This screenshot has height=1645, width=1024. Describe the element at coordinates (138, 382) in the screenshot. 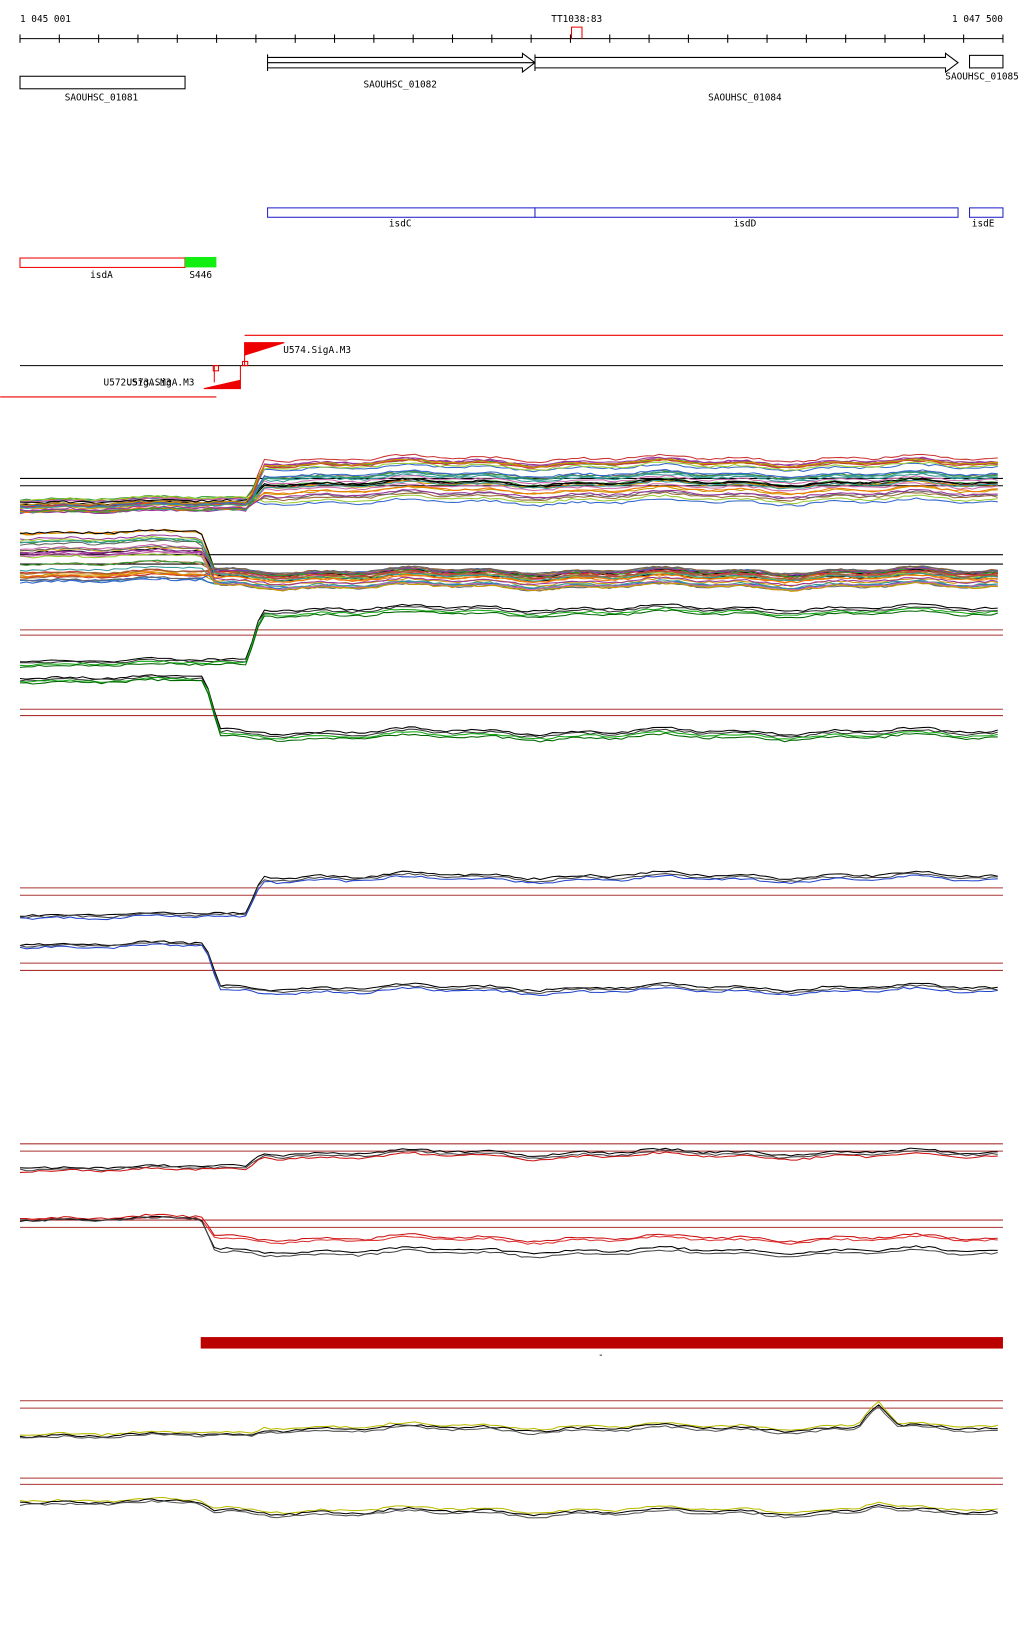

I see `promoter-label: U572.SigA.M3` at that location.